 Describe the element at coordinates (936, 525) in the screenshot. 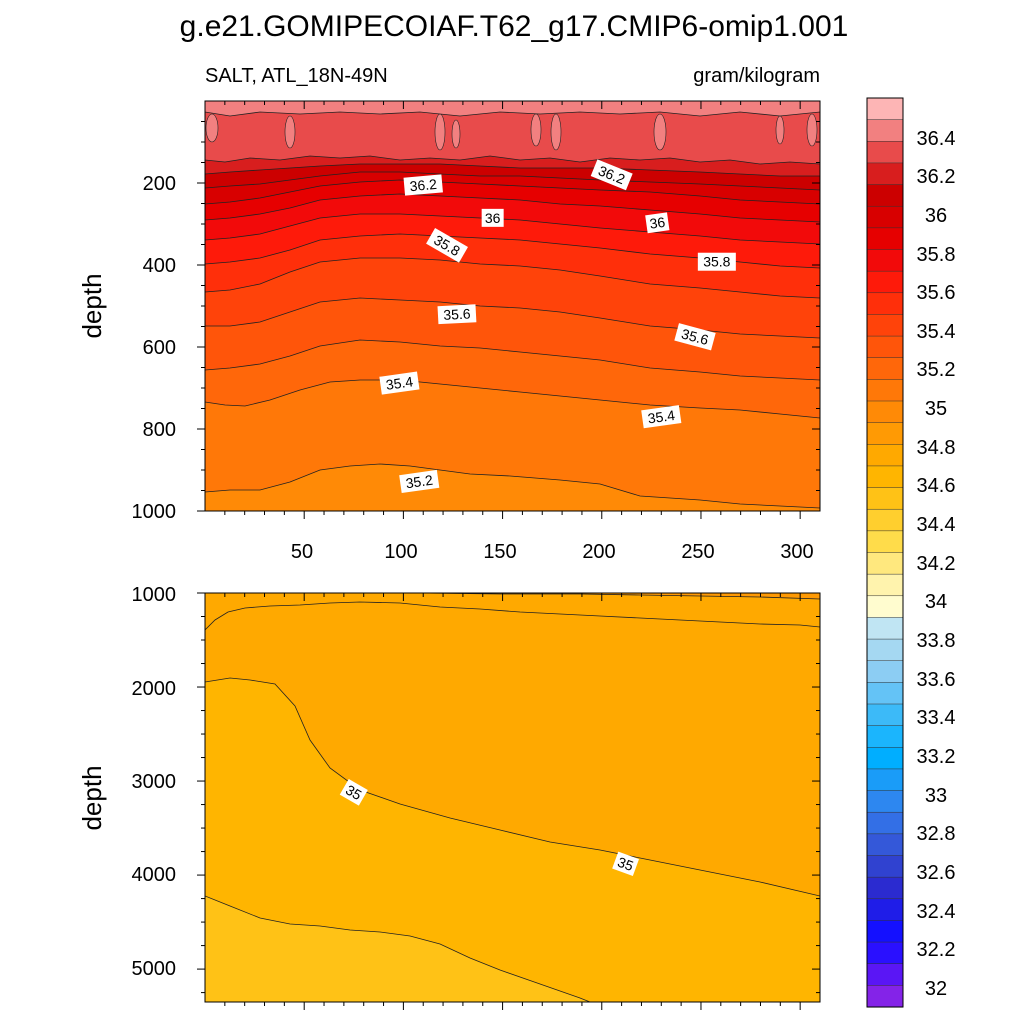

I see `colorbar-label: 34.4` at that location.